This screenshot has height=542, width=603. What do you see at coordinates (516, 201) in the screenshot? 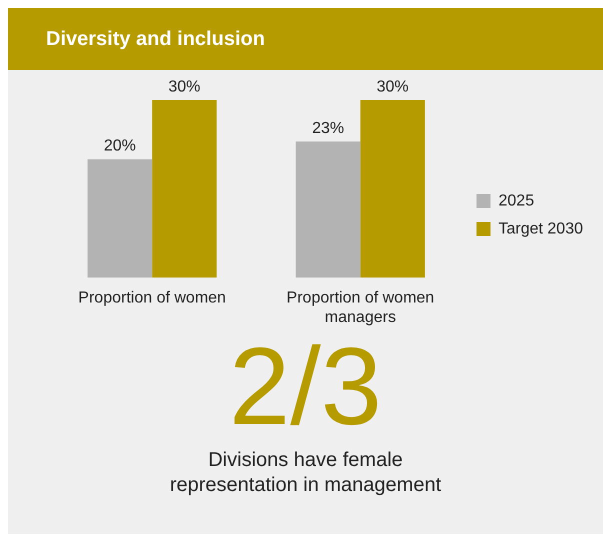
I see `legend-label: 2025` at bounding box center [516, 201].